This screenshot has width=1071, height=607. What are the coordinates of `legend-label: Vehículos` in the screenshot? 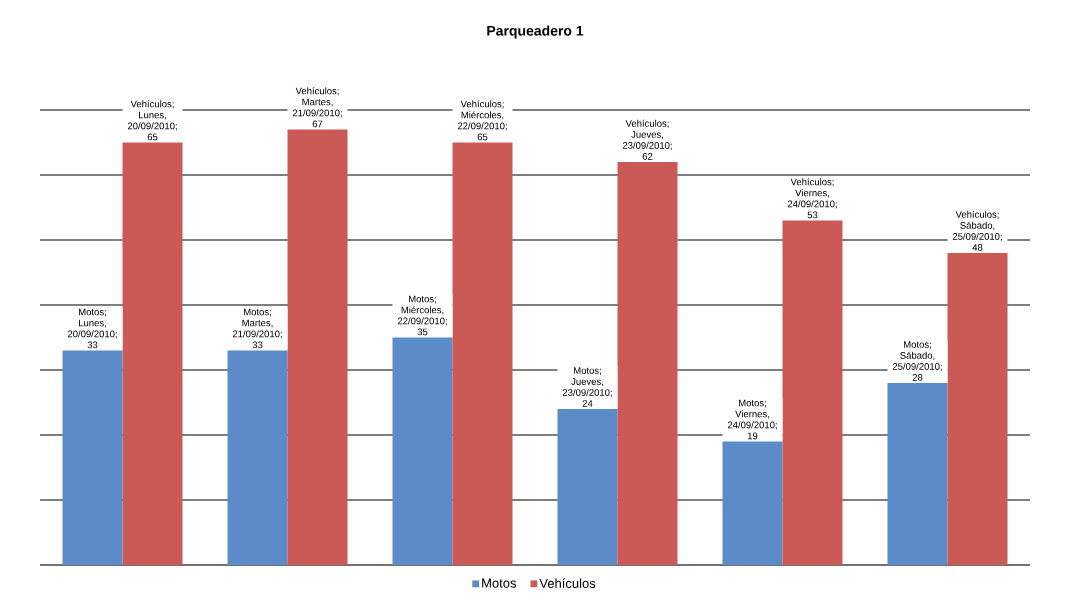 It's located at (567, 583).